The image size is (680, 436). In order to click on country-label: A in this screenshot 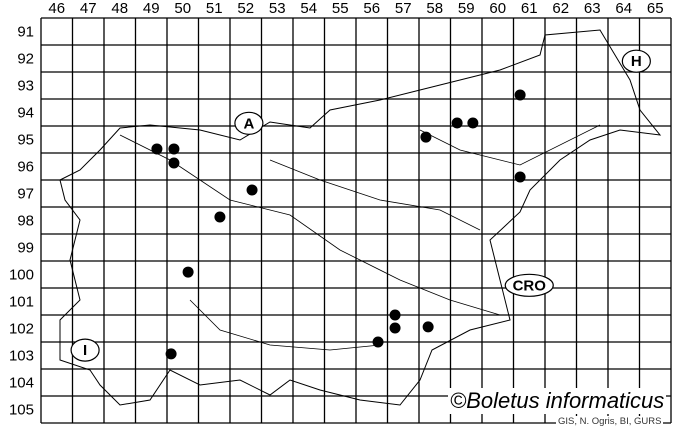, I will do `click(248, 123)`.